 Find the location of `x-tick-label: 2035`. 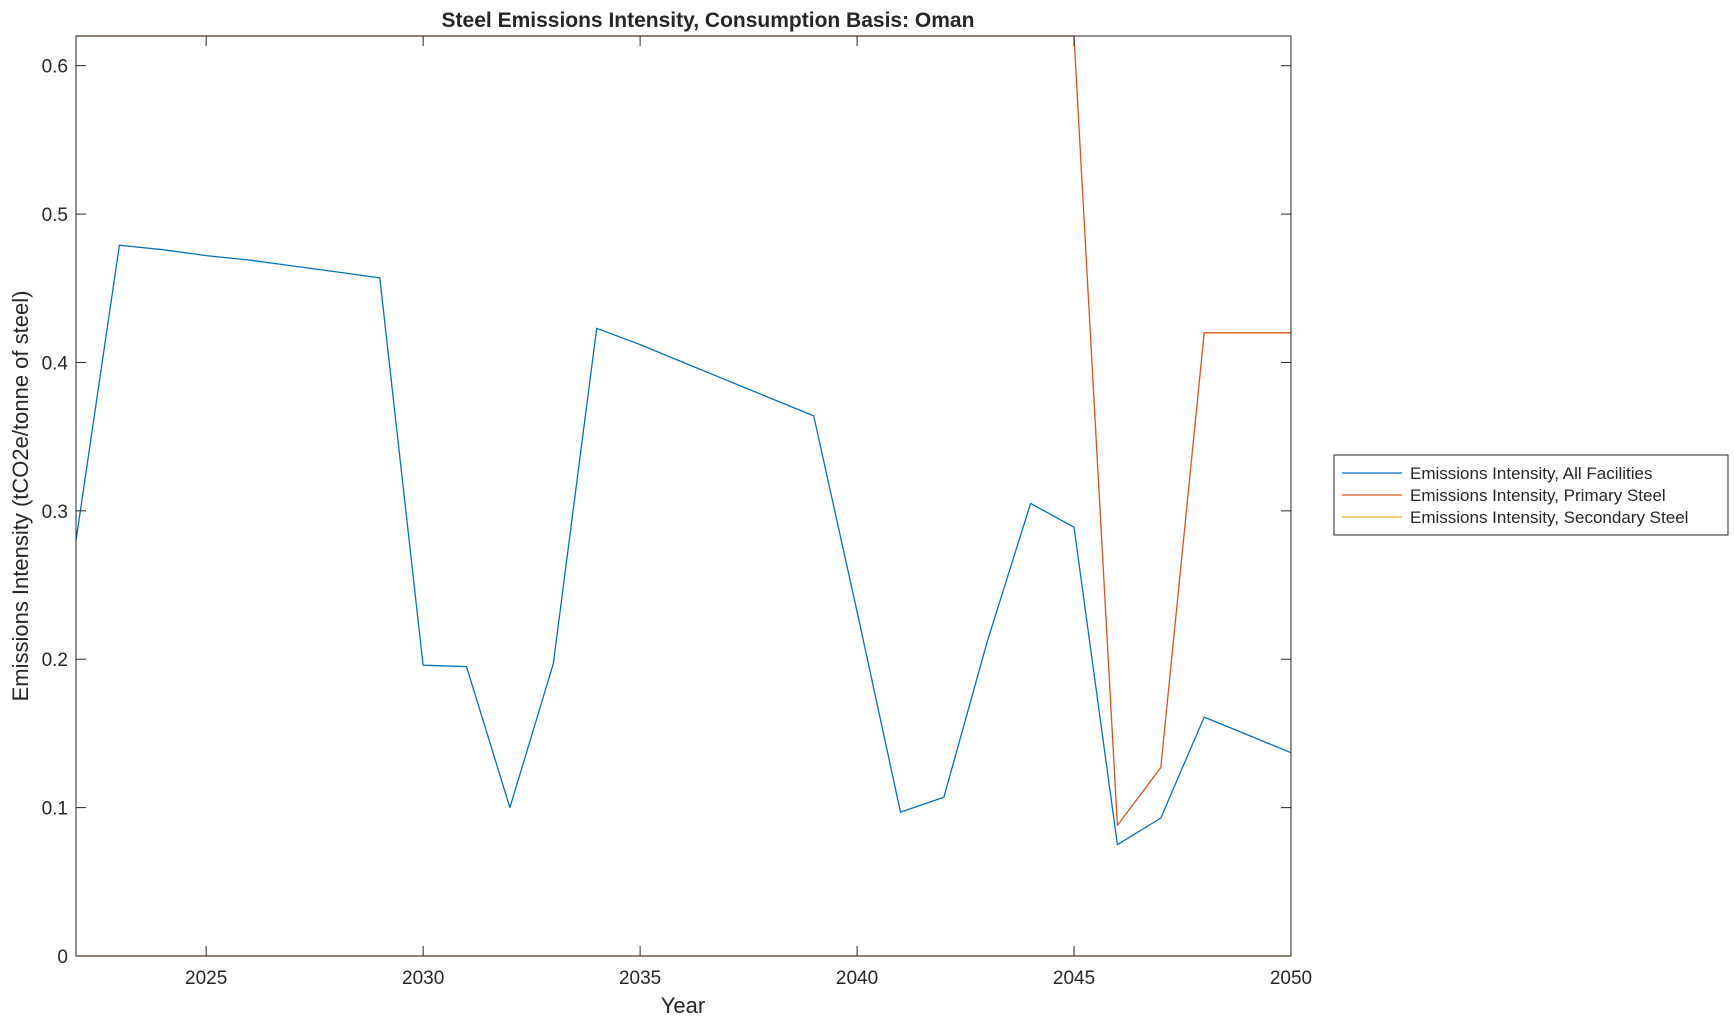

x-tick-label: 2035 is located at coordinates (640, 978).